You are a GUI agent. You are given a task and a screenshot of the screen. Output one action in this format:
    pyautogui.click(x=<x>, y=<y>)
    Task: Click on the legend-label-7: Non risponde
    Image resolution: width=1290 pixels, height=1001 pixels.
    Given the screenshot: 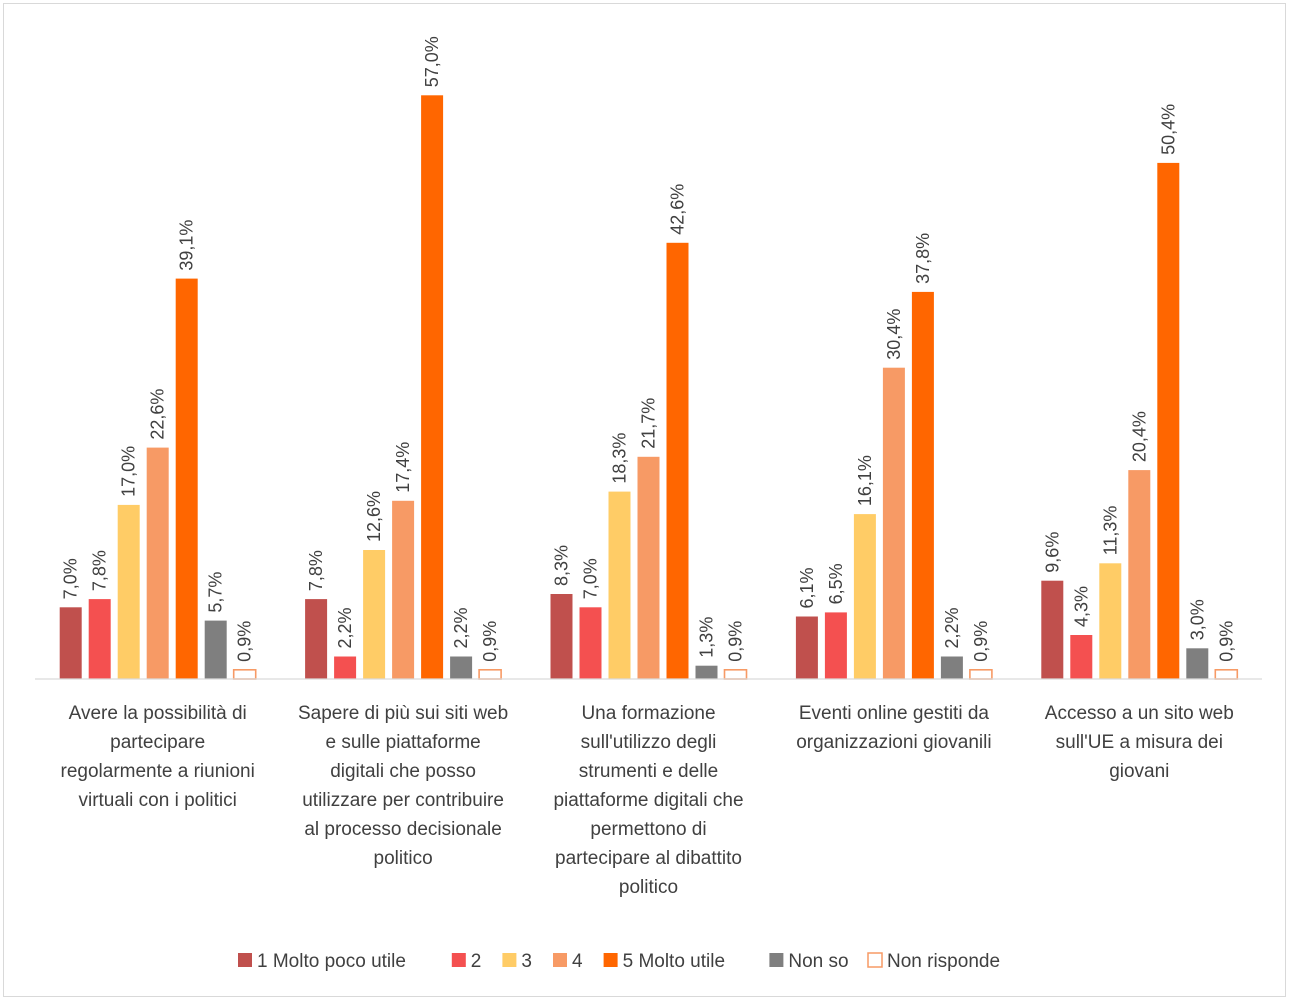 What is the action you would take?
    pyautogui.click(x=943, y=961)
    